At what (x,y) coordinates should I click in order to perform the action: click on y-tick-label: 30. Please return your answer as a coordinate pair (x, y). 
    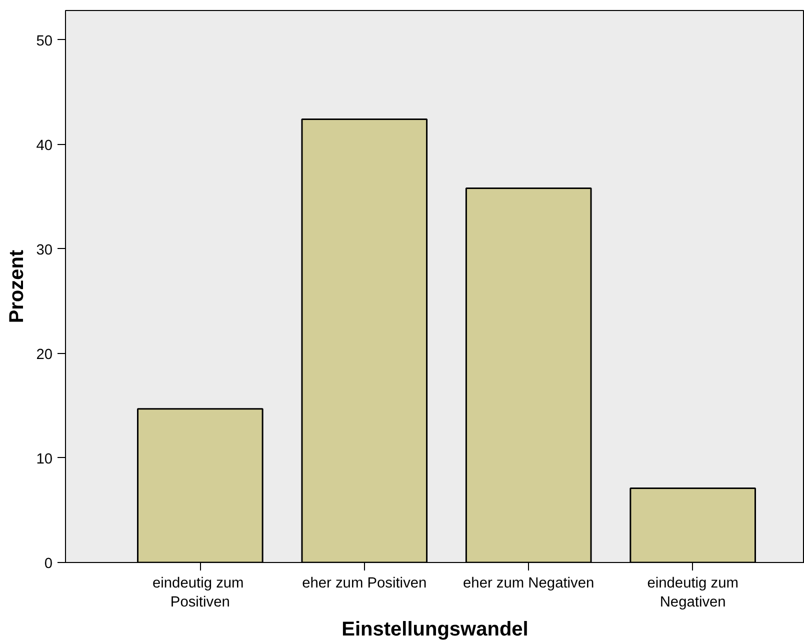
    Looking at the image, I should click on (44, 250).